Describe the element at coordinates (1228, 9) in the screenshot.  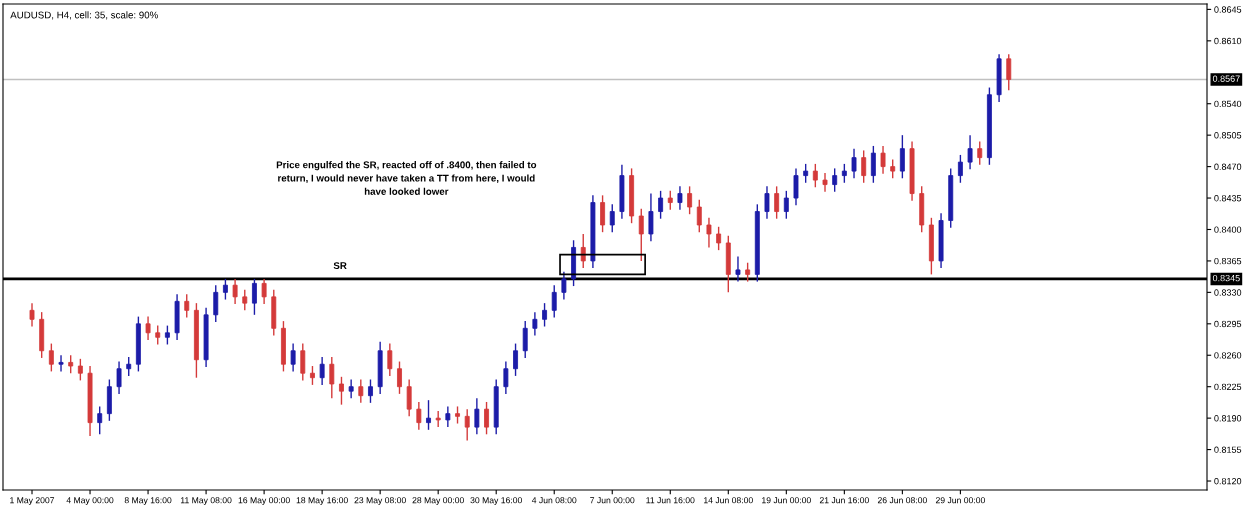
I see `text: 0.8645` at that location.